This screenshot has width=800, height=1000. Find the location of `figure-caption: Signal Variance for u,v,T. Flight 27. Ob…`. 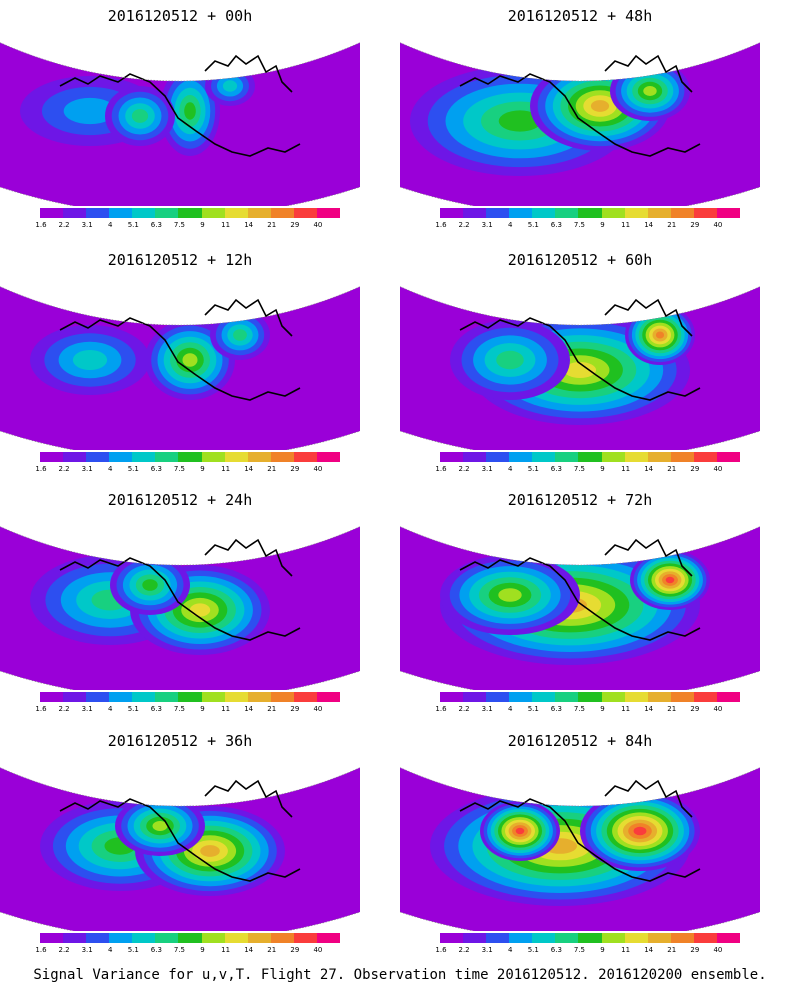

figure-caption: Signal Variance for u,v,T. Flight 27. Ob… is located at coordinates (400, 975).